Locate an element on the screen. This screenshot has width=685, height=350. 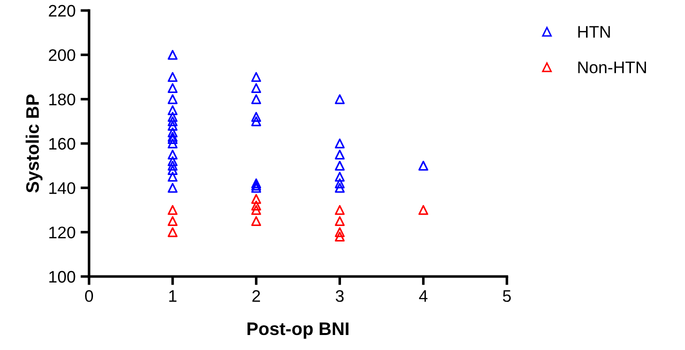
y-tick-label: 140 is located at coordinates (62, 188).